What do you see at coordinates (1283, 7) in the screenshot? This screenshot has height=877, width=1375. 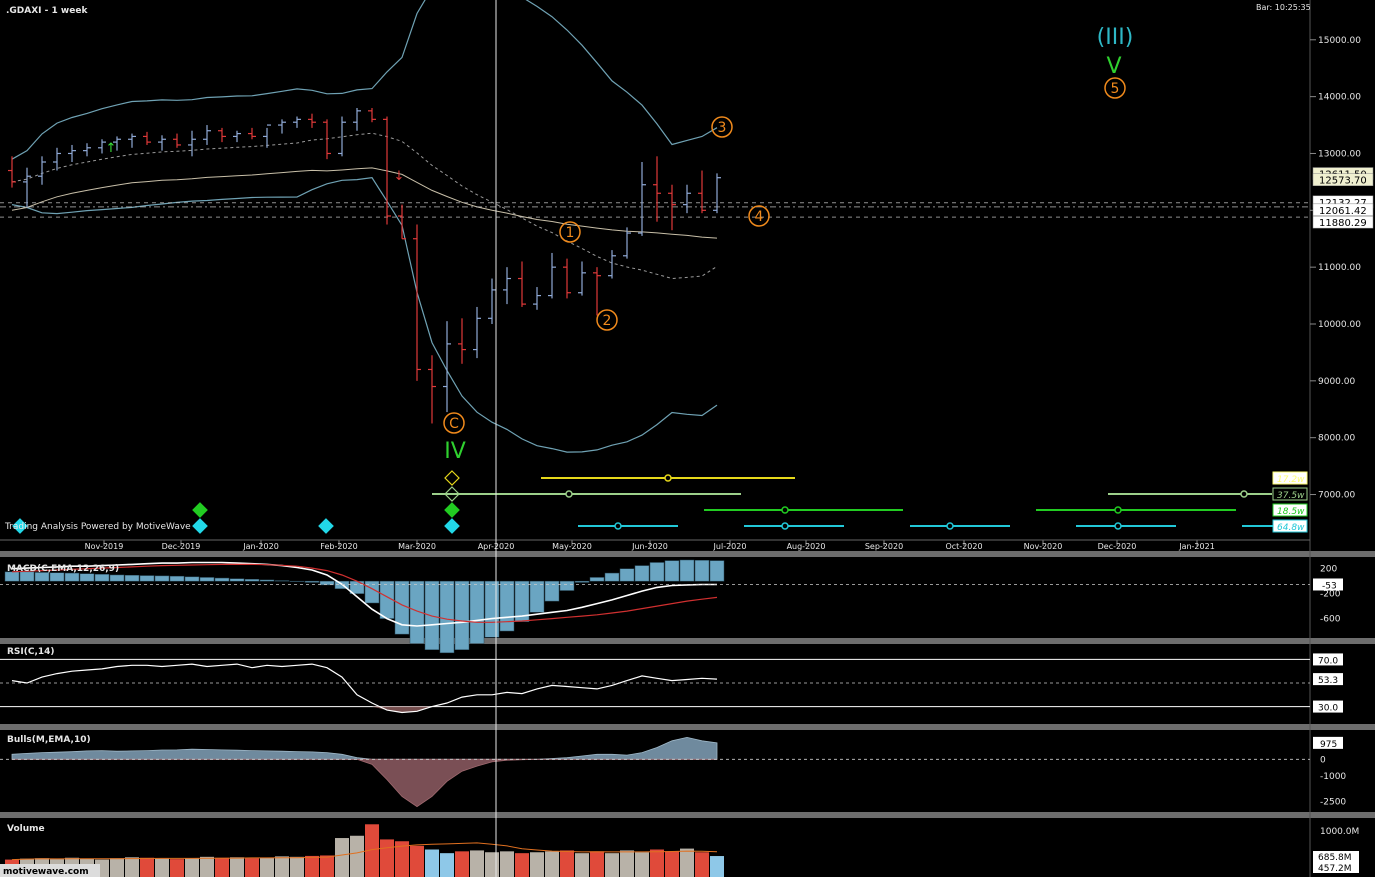 I see `bar-time: Bar: 10:25:35` at bounding box center [1283, 7].